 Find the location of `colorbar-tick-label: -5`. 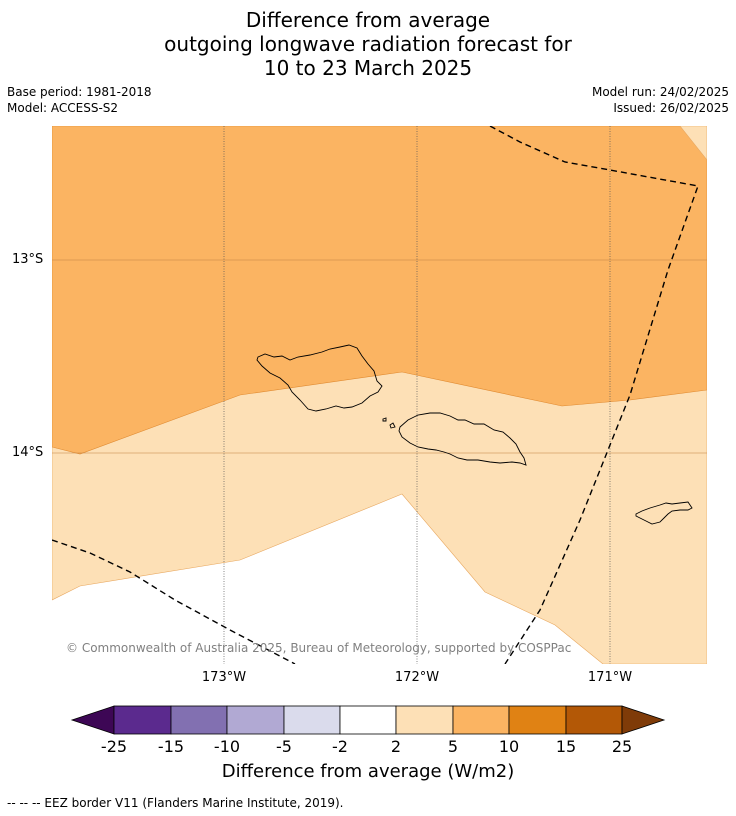

colorbar-tick-label: -5 is located at coordinates (284, 746).